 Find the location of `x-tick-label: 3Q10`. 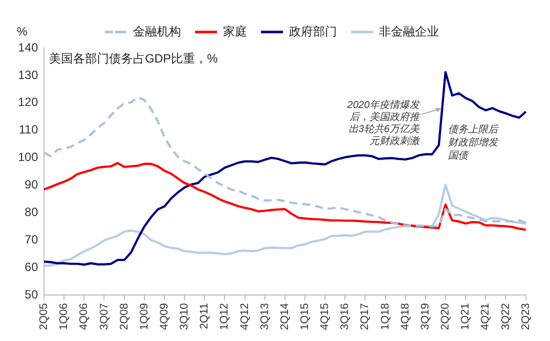

x-tick-label: 3Q10 is located at coordinates (184, 316).